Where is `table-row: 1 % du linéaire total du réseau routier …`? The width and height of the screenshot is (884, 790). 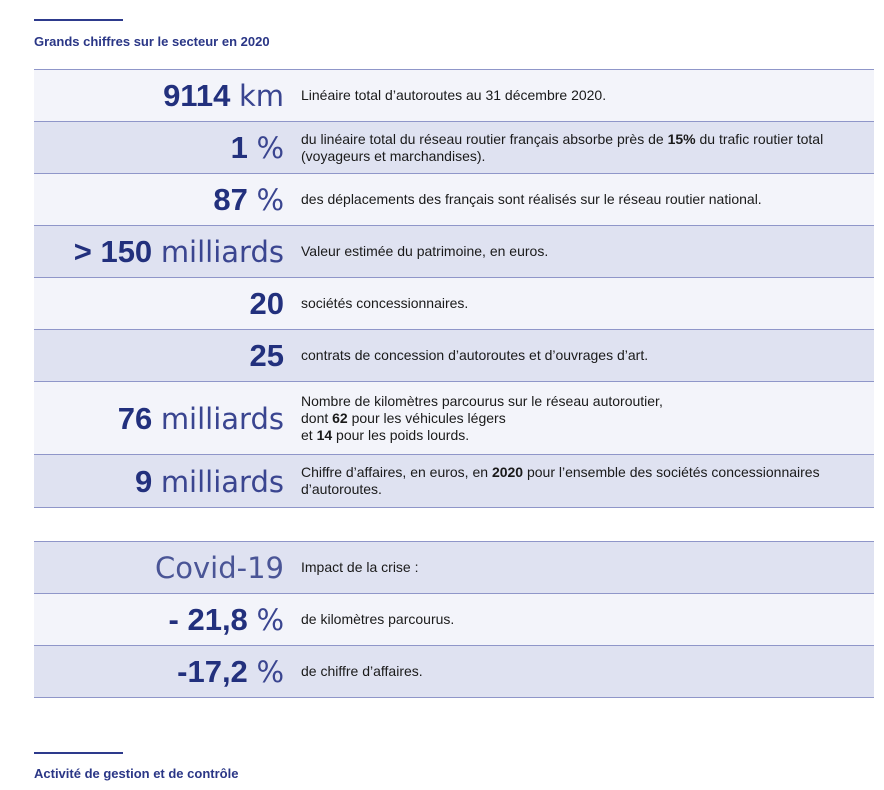 table-row: 1 % du linéaire total du réseau routier … is located at coordinates (454, 148).